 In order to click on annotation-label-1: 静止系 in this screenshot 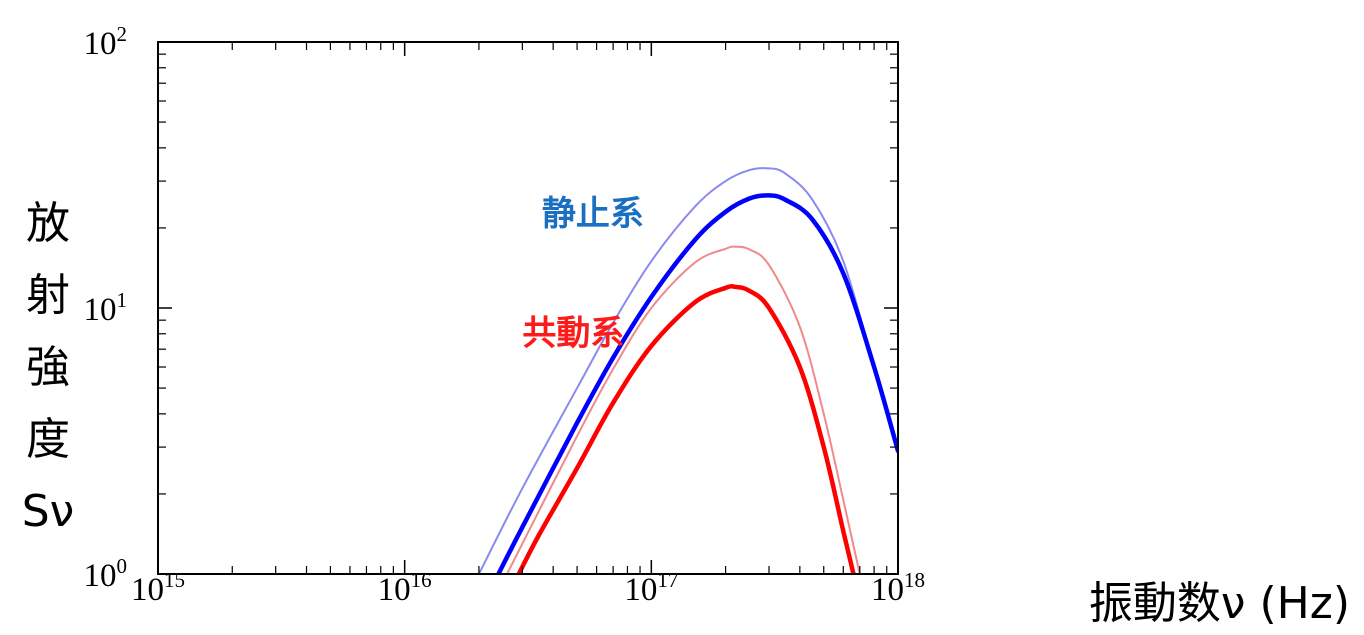, I will do `click(593, 214)`.